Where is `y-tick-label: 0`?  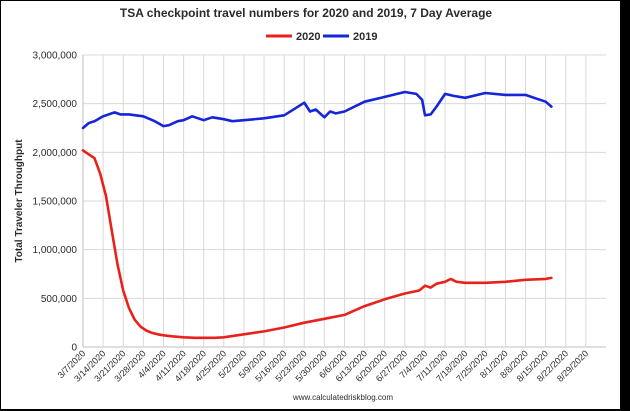
y-tick-label: 0 is located at coordinates (74, 348).